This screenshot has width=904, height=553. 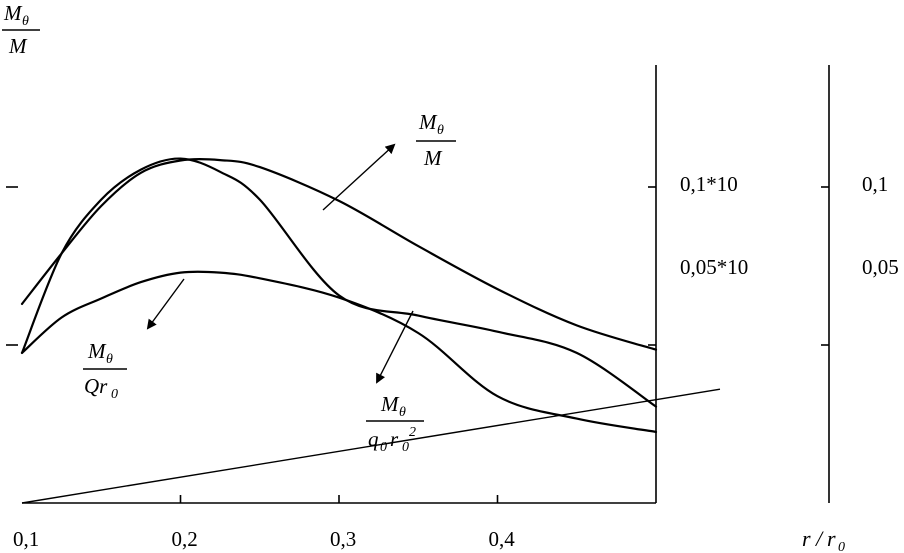 What do you see at coordinates (436, 140) in the screenshot?
I see `series-label-m-theta-over-m: M θ M` at bounding box center [436, 140].